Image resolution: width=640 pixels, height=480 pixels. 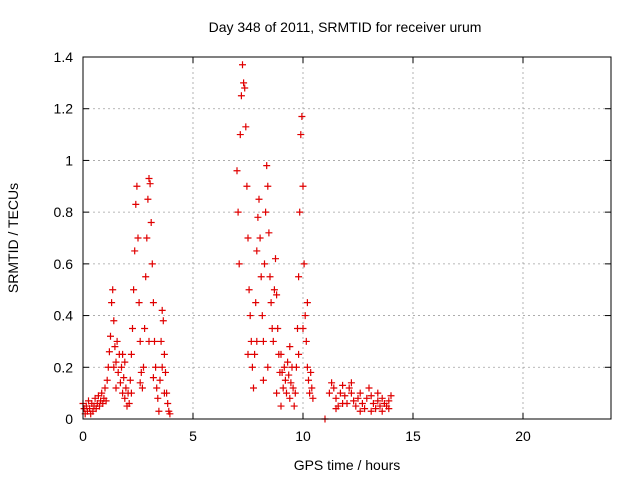 I want to click on x-tick-label: 20, so click(x=523, y=436).